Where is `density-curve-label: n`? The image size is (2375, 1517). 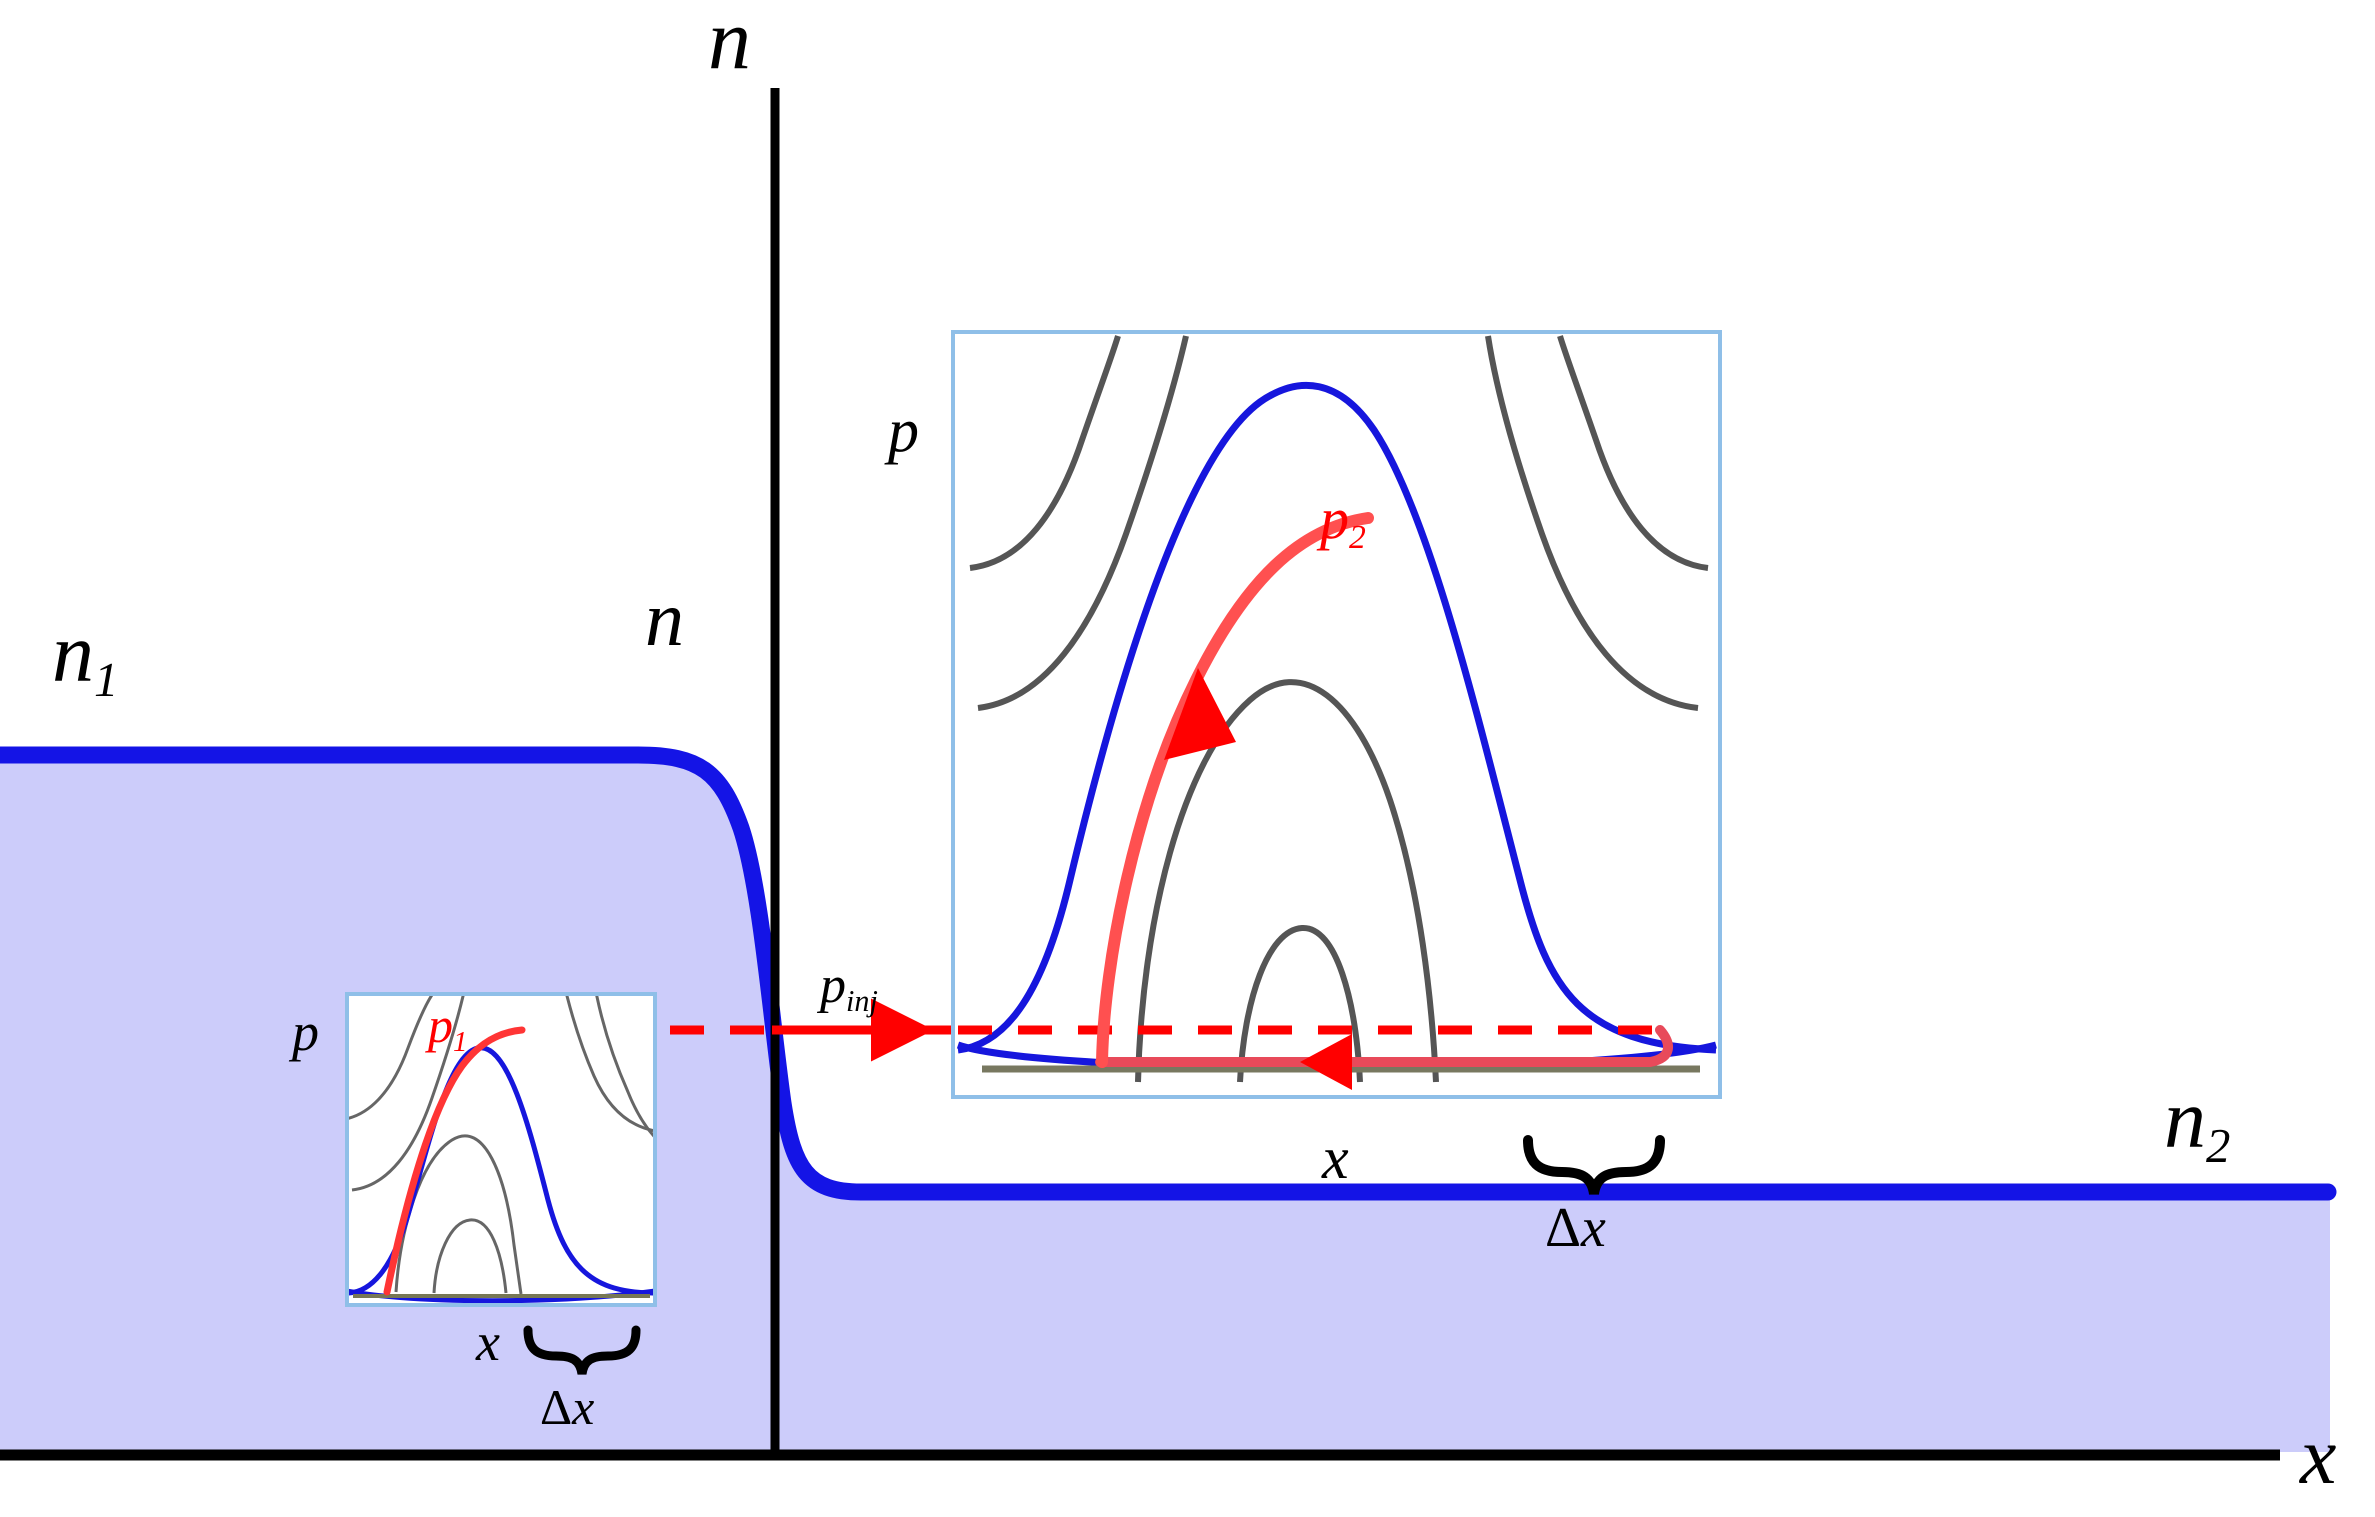 density-curve-label: n is located at coordinates (664, 618).